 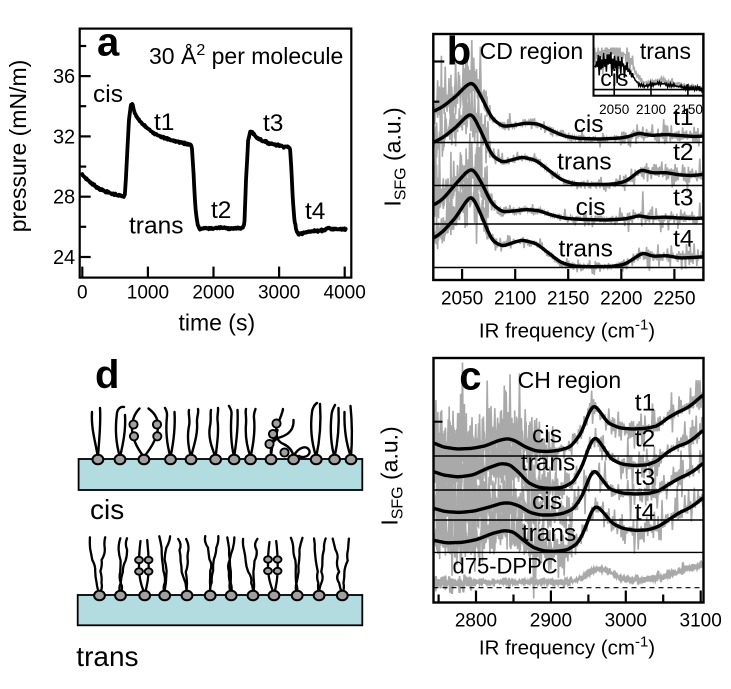 What do you see at coordinates (459, 52) in the screenshot?
I see `svg-text: b` at bounding box center [459, 52].